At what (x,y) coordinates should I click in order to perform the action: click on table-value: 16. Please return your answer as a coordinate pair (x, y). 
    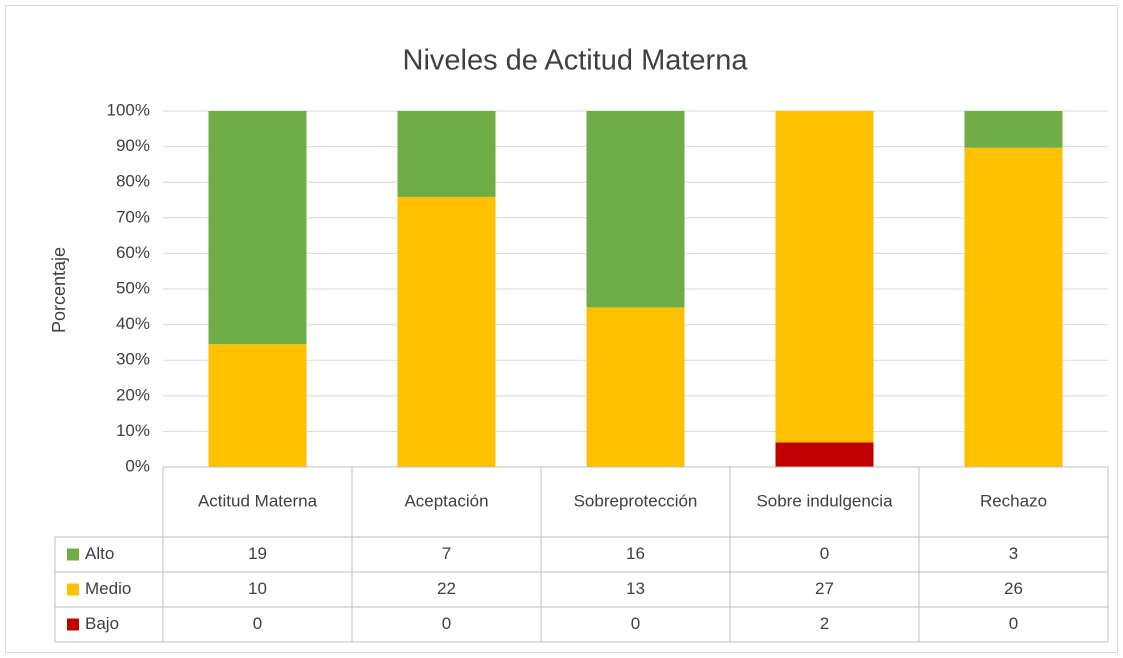
    Looking at the image, I should click on (635, 553).